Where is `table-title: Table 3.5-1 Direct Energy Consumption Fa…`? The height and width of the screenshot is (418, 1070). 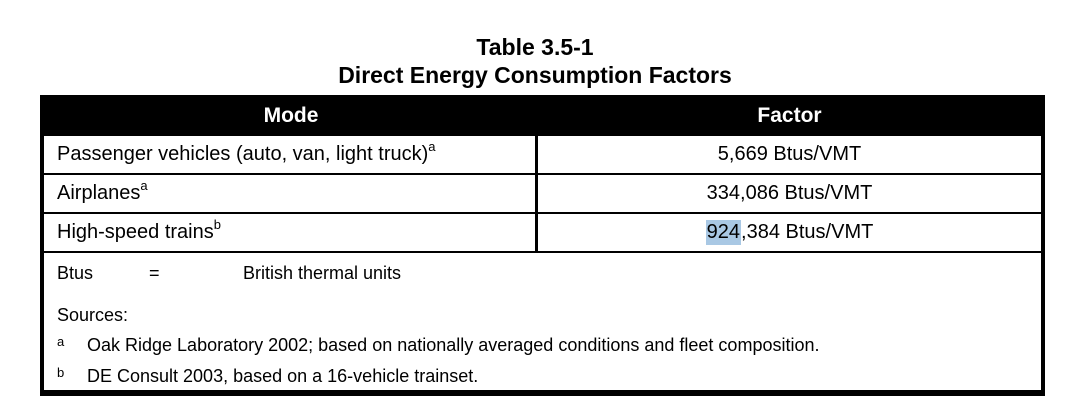
table-title: Table 3.5-1 Direct Energy Consumption Fa… is located at coordinates (535, 61).